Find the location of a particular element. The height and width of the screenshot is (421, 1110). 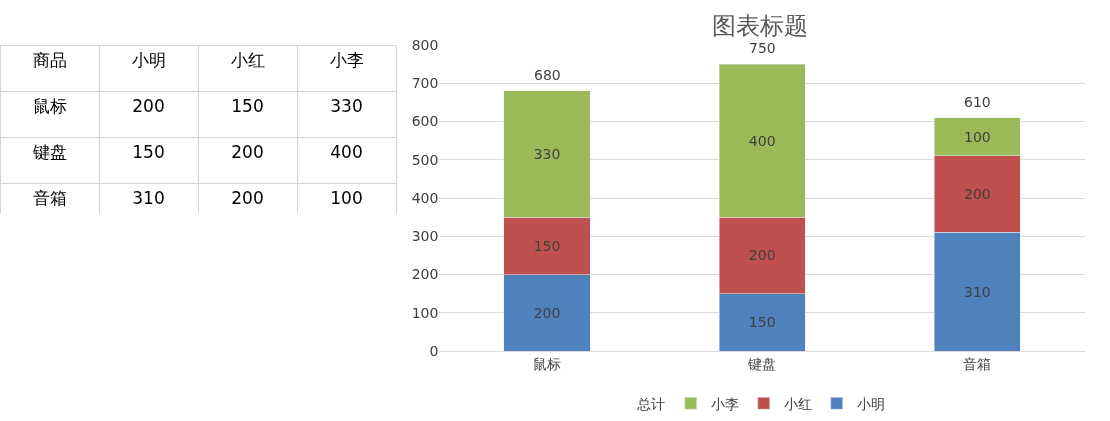

text: 小红 is located at coordinates (247, 59).